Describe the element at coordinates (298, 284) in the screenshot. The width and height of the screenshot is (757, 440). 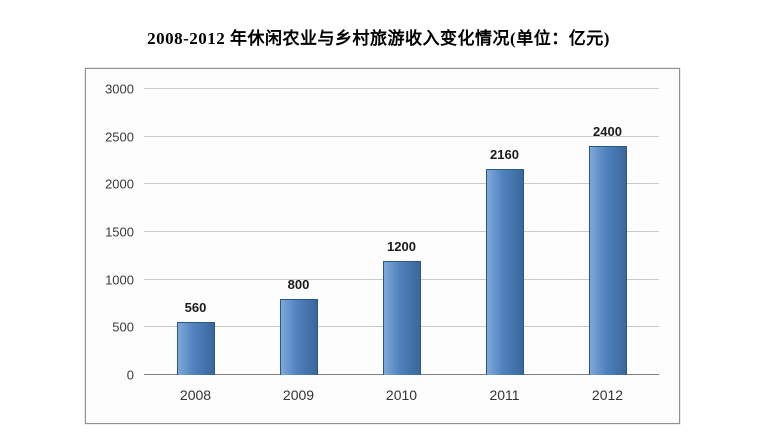
I see `bar-value-label: 800` at that location.